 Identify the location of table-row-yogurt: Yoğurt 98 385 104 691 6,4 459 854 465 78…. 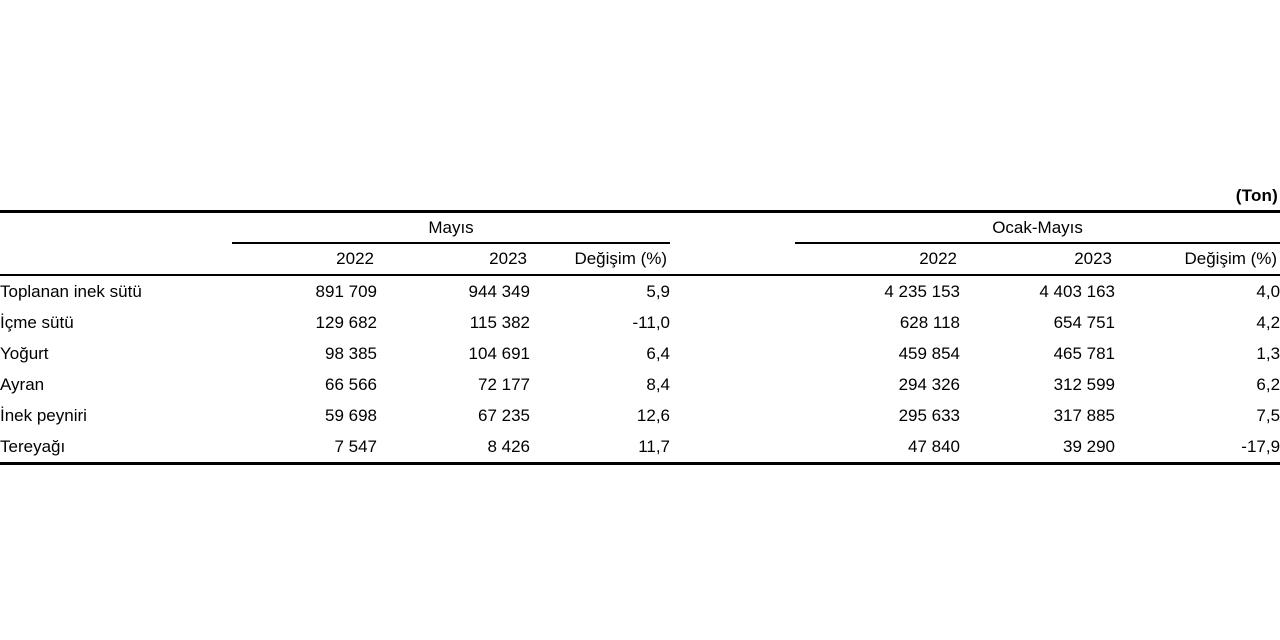
(640, 353).